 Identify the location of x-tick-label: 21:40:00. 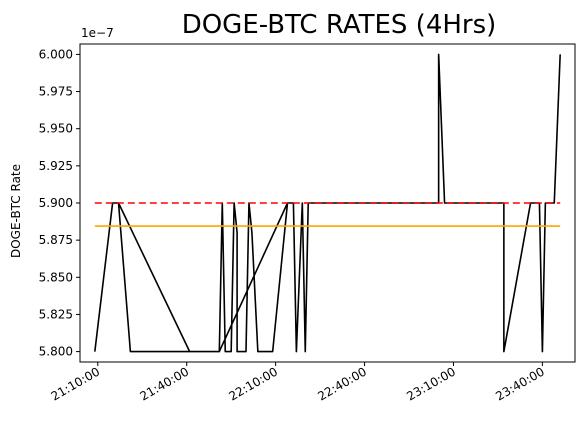
(165, 383).